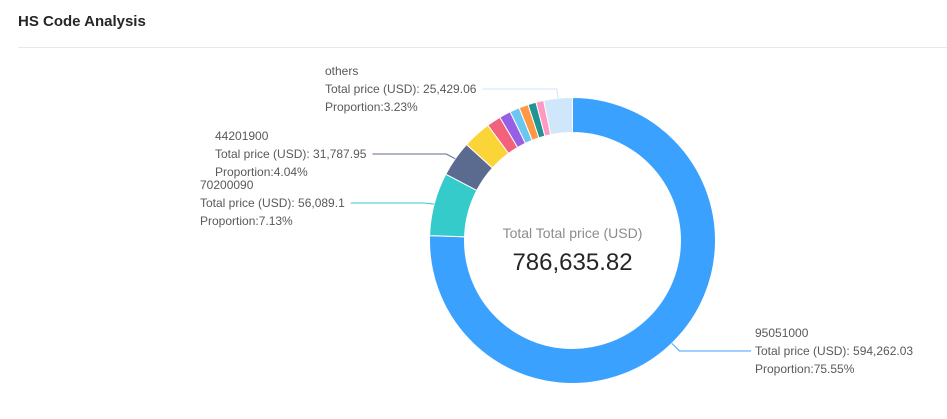  I want to click on slice-label-price: Total price (USD): 56,089.1, so click(272, 203).